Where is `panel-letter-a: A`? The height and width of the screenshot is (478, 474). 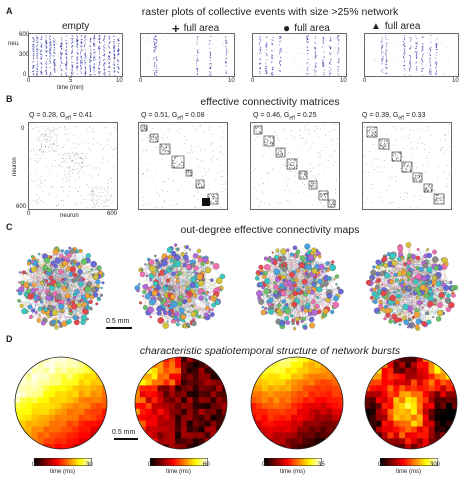
panel-letter-a: A is located at coordinates (9, 11).